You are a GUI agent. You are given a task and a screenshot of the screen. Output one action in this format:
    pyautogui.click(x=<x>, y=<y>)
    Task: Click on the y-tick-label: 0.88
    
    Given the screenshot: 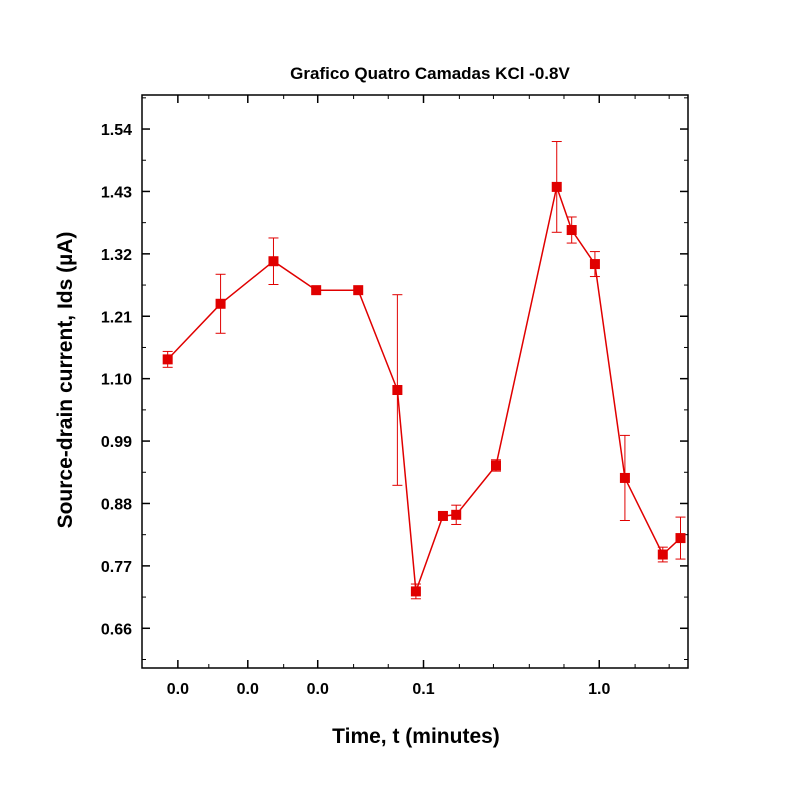 What is the action you would take?
    pyautogui.click(x=116, y=504)
    